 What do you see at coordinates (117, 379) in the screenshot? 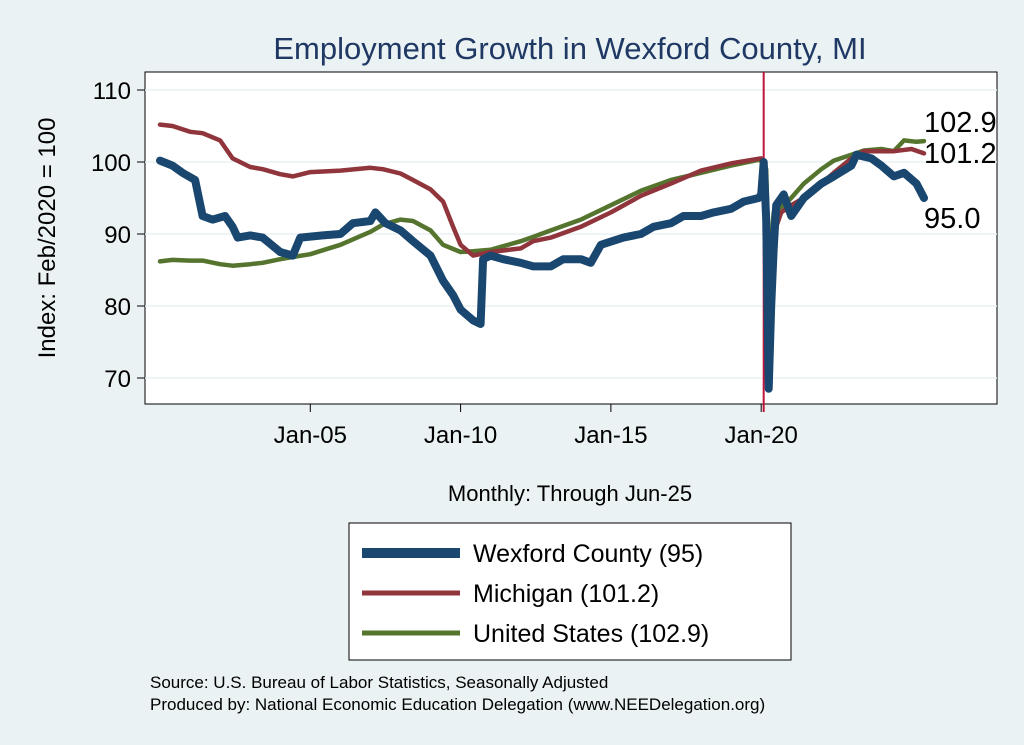
I see `y-tick-label: 70` at bounding box center [117, 379].